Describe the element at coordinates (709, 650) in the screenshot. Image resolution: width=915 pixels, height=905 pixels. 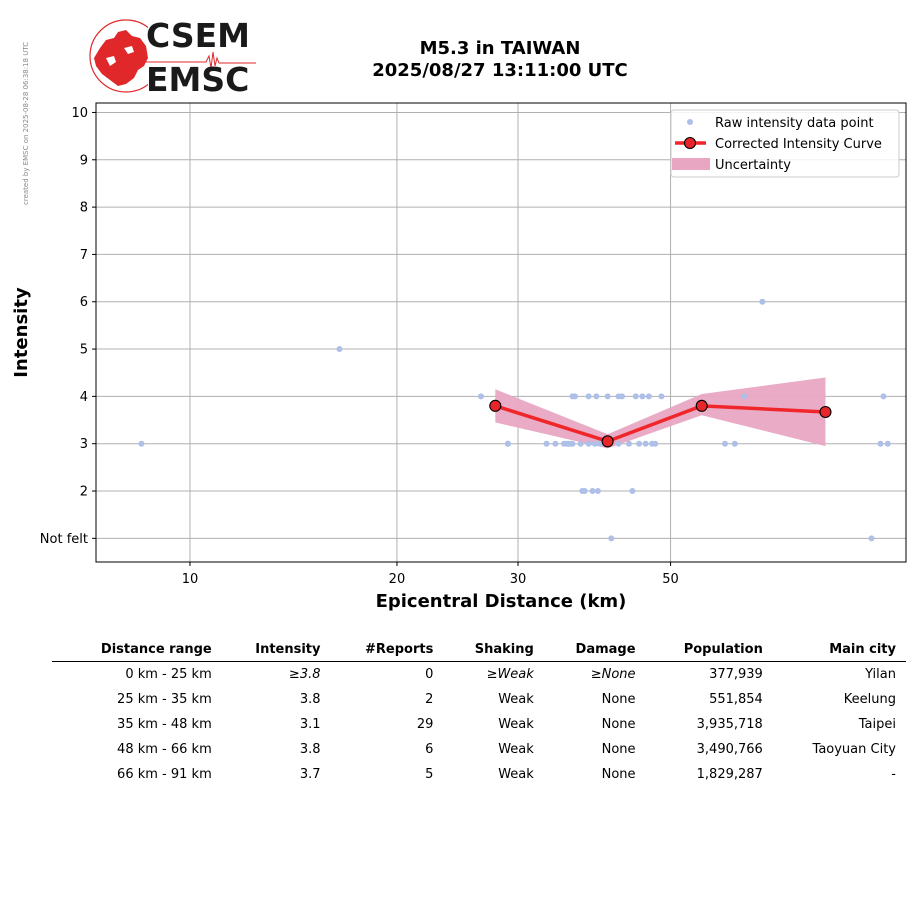
I see `column-header: Population` at that location.